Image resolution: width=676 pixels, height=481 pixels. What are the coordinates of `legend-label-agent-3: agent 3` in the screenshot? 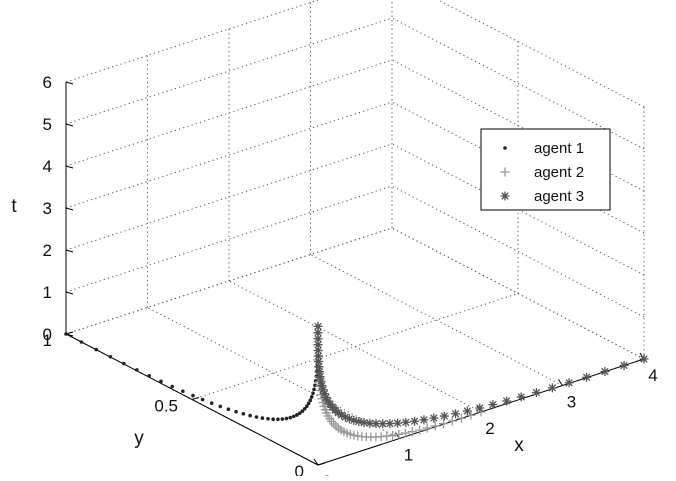 It's located at (559, 196).